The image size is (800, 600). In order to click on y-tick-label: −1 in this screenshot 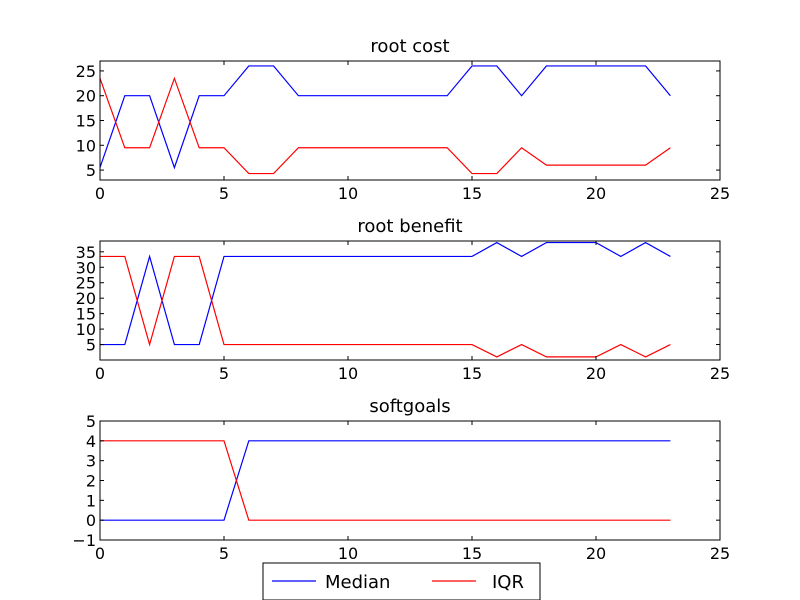, I will do `click(84, 540)`.